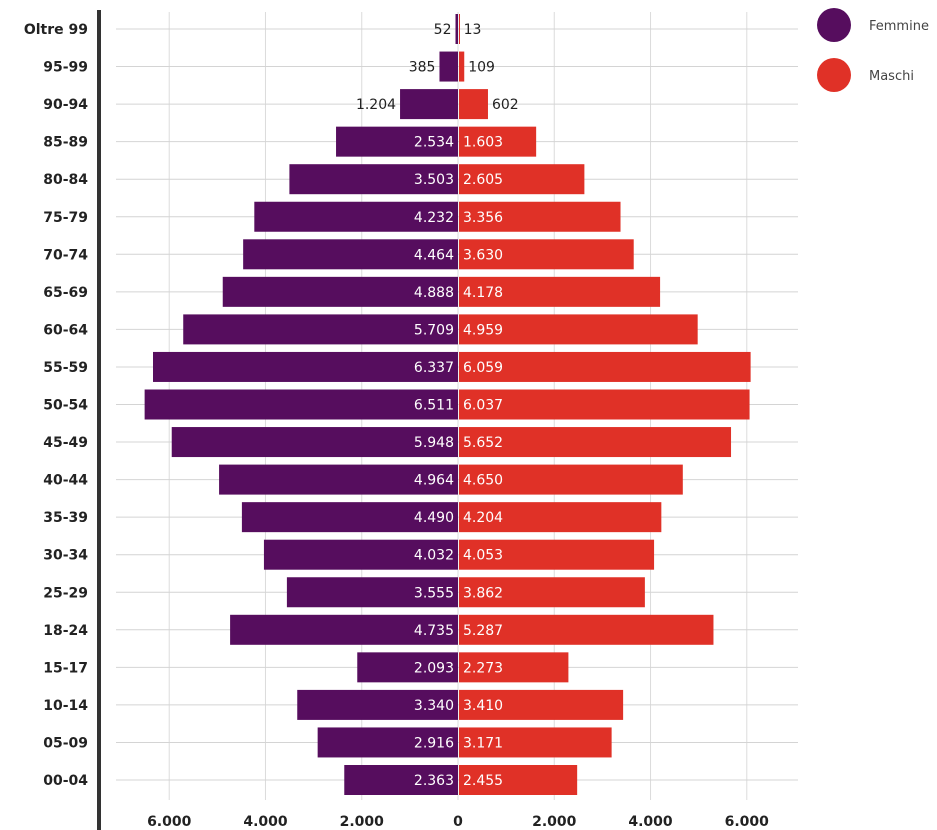  I want to click on category-label: 55-59, so click(65, 368).